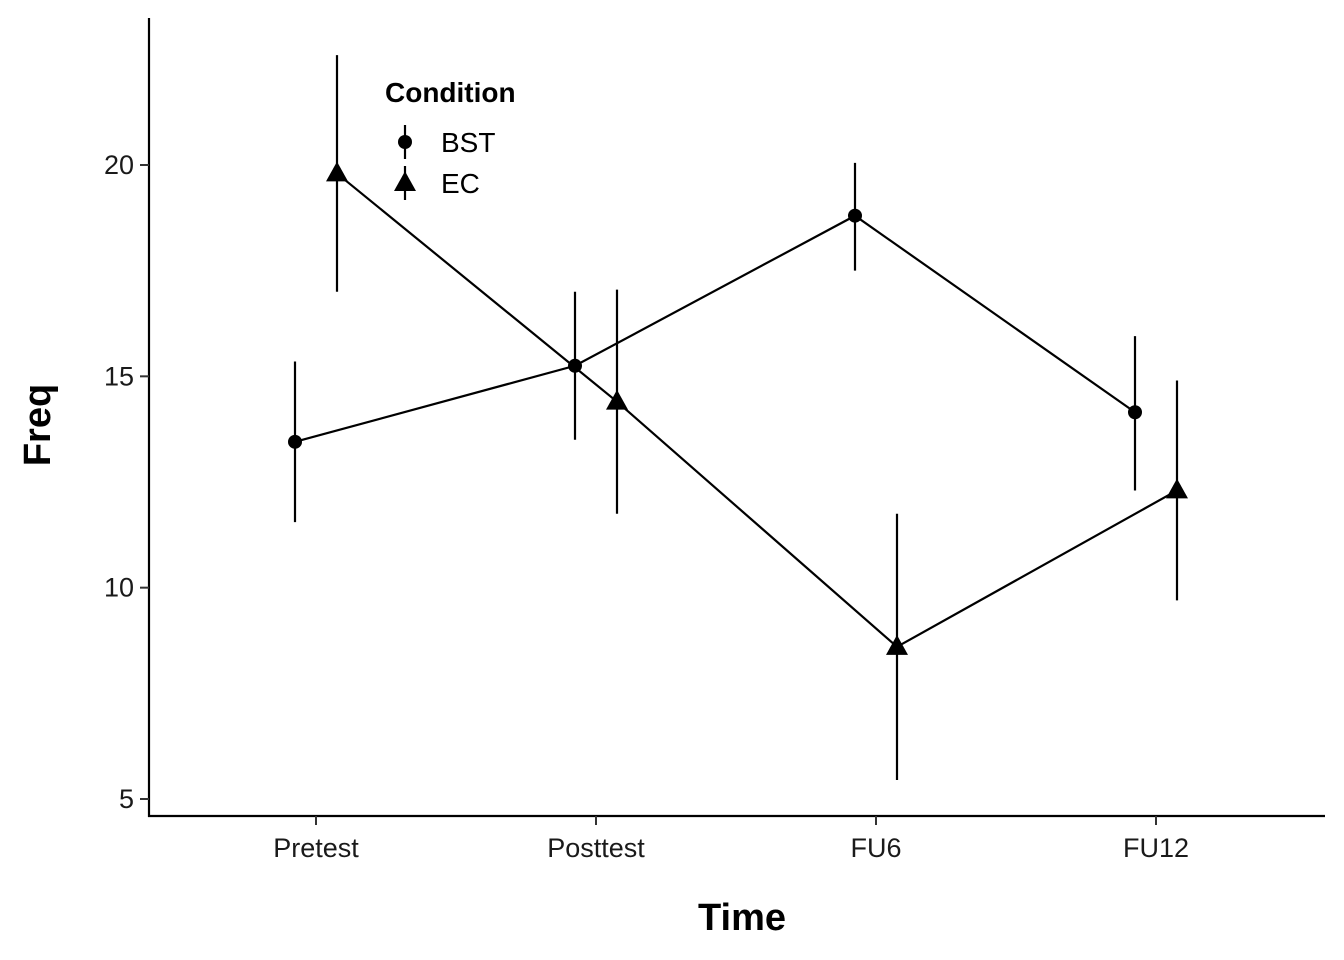  What do you see at coordinates (405, 181) in the screenshot?
I see `legend-key-ec` at bounding box center [405, 181].